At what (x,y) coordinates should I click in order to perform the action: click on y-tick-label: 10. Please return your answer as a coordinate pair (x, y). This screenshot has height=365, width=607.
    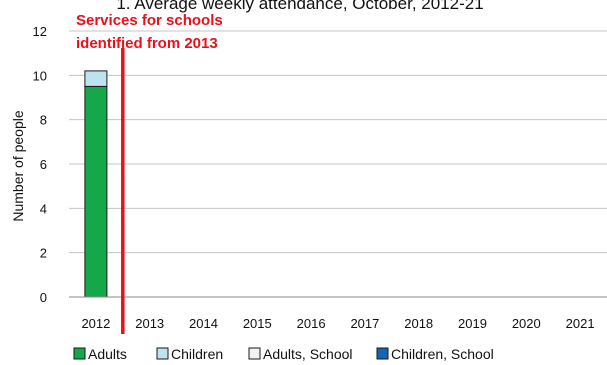
    Looking at the image, I should click on (40, 75).